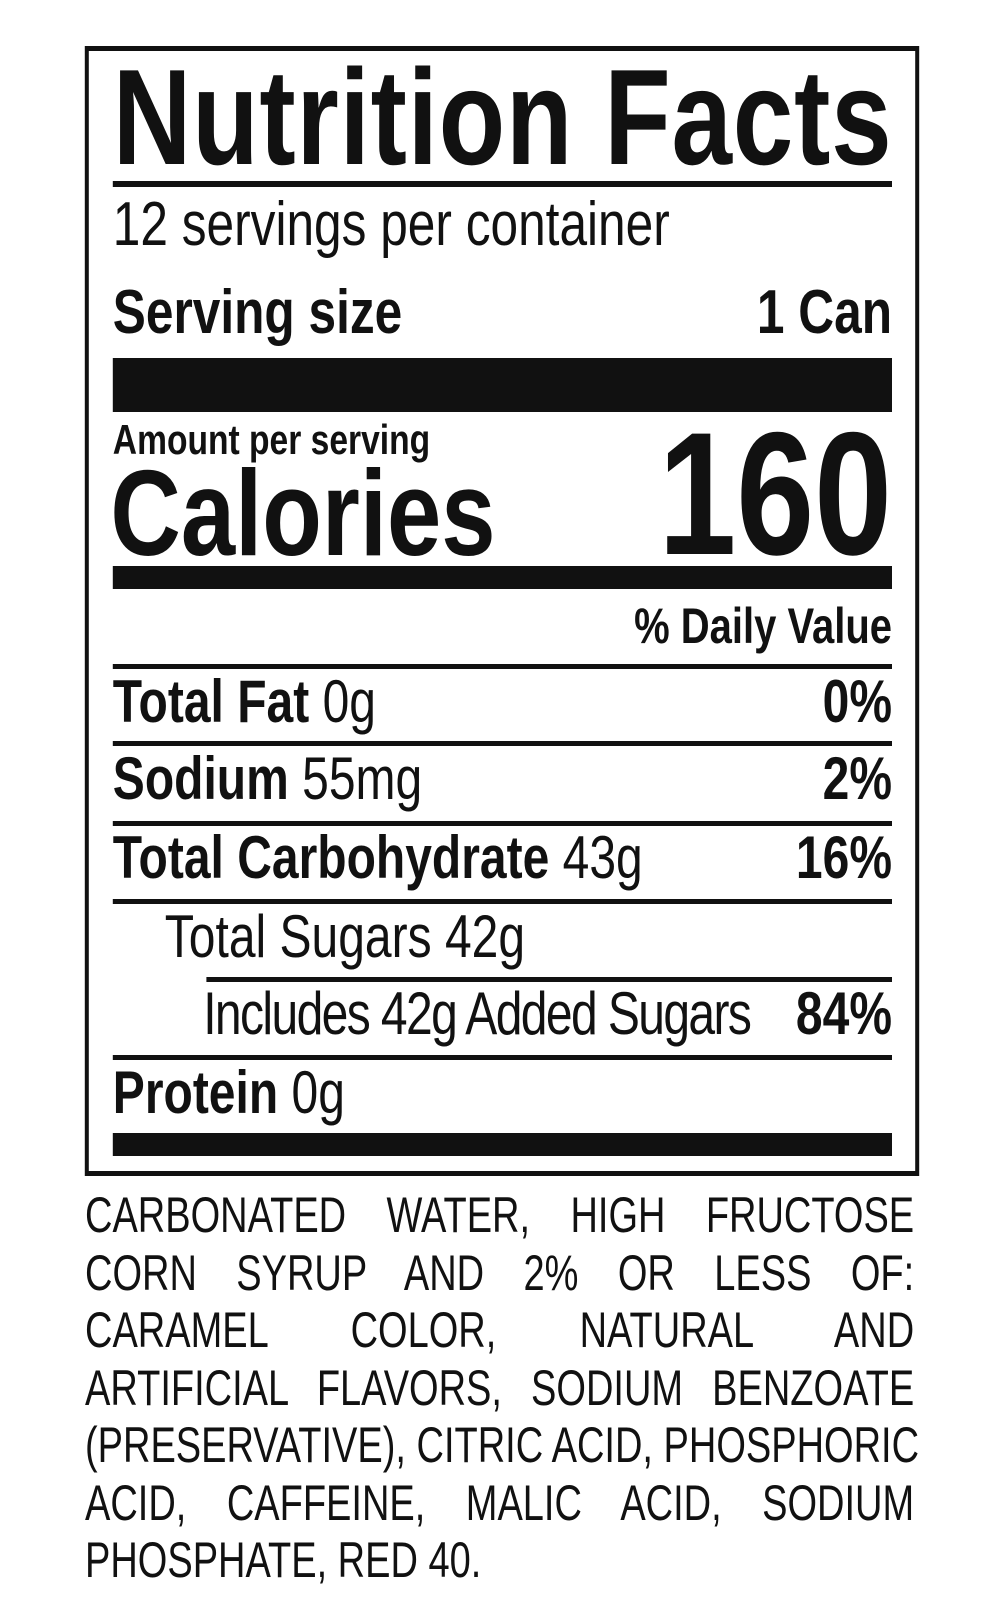 The width and height of the screenshot is (1000, 1608). Describe the element at coordinates (857, 701) in the screenshot. I see `nutrient-dv: 0%` at that location.